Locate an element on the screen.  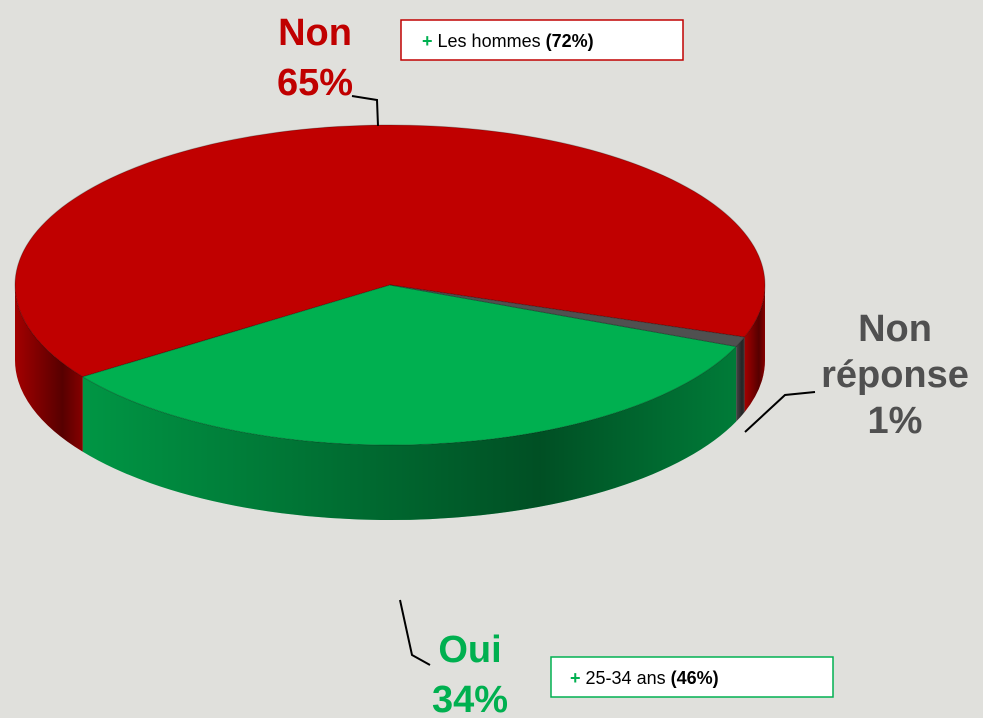
text: Les hommes is located at coordinates (489, 41).